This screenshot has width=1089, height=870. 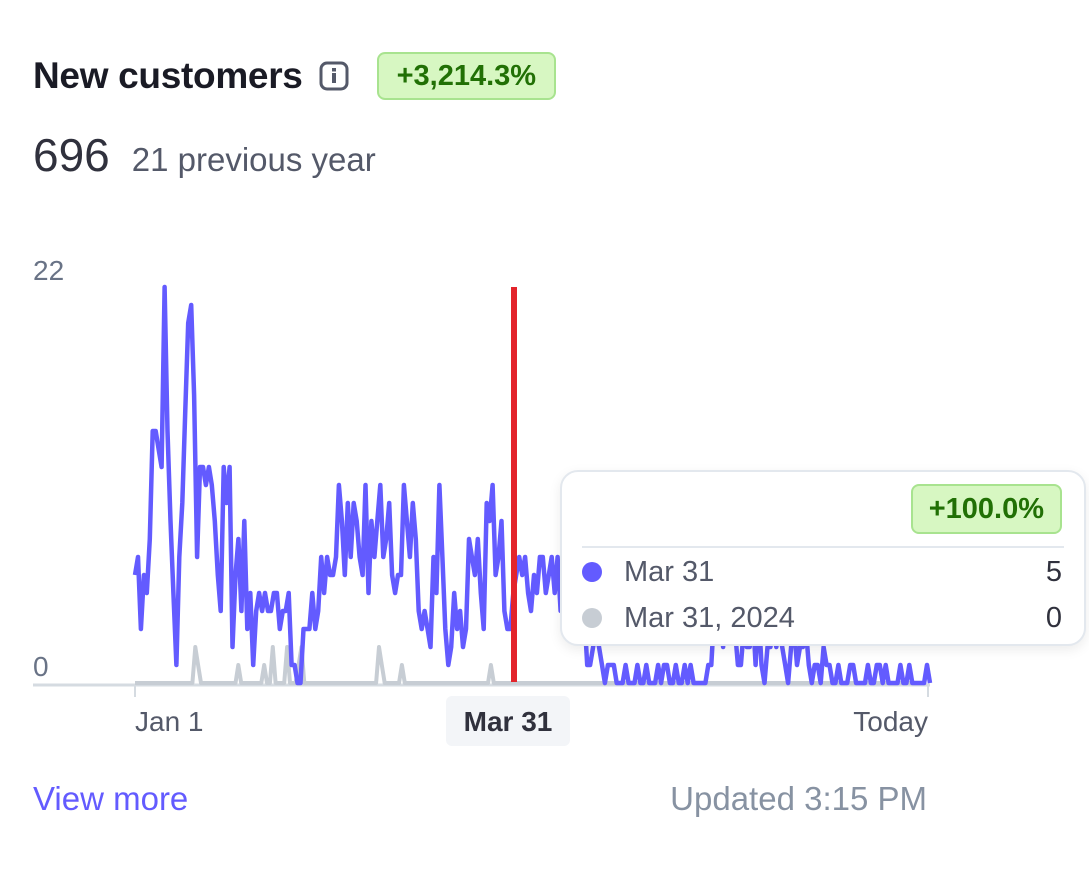 What do you see at coordinates (798, 798) in the screenshot?
I see `updated-timestamp: Updated 3:15 PM` at bounding box center [798, 798].